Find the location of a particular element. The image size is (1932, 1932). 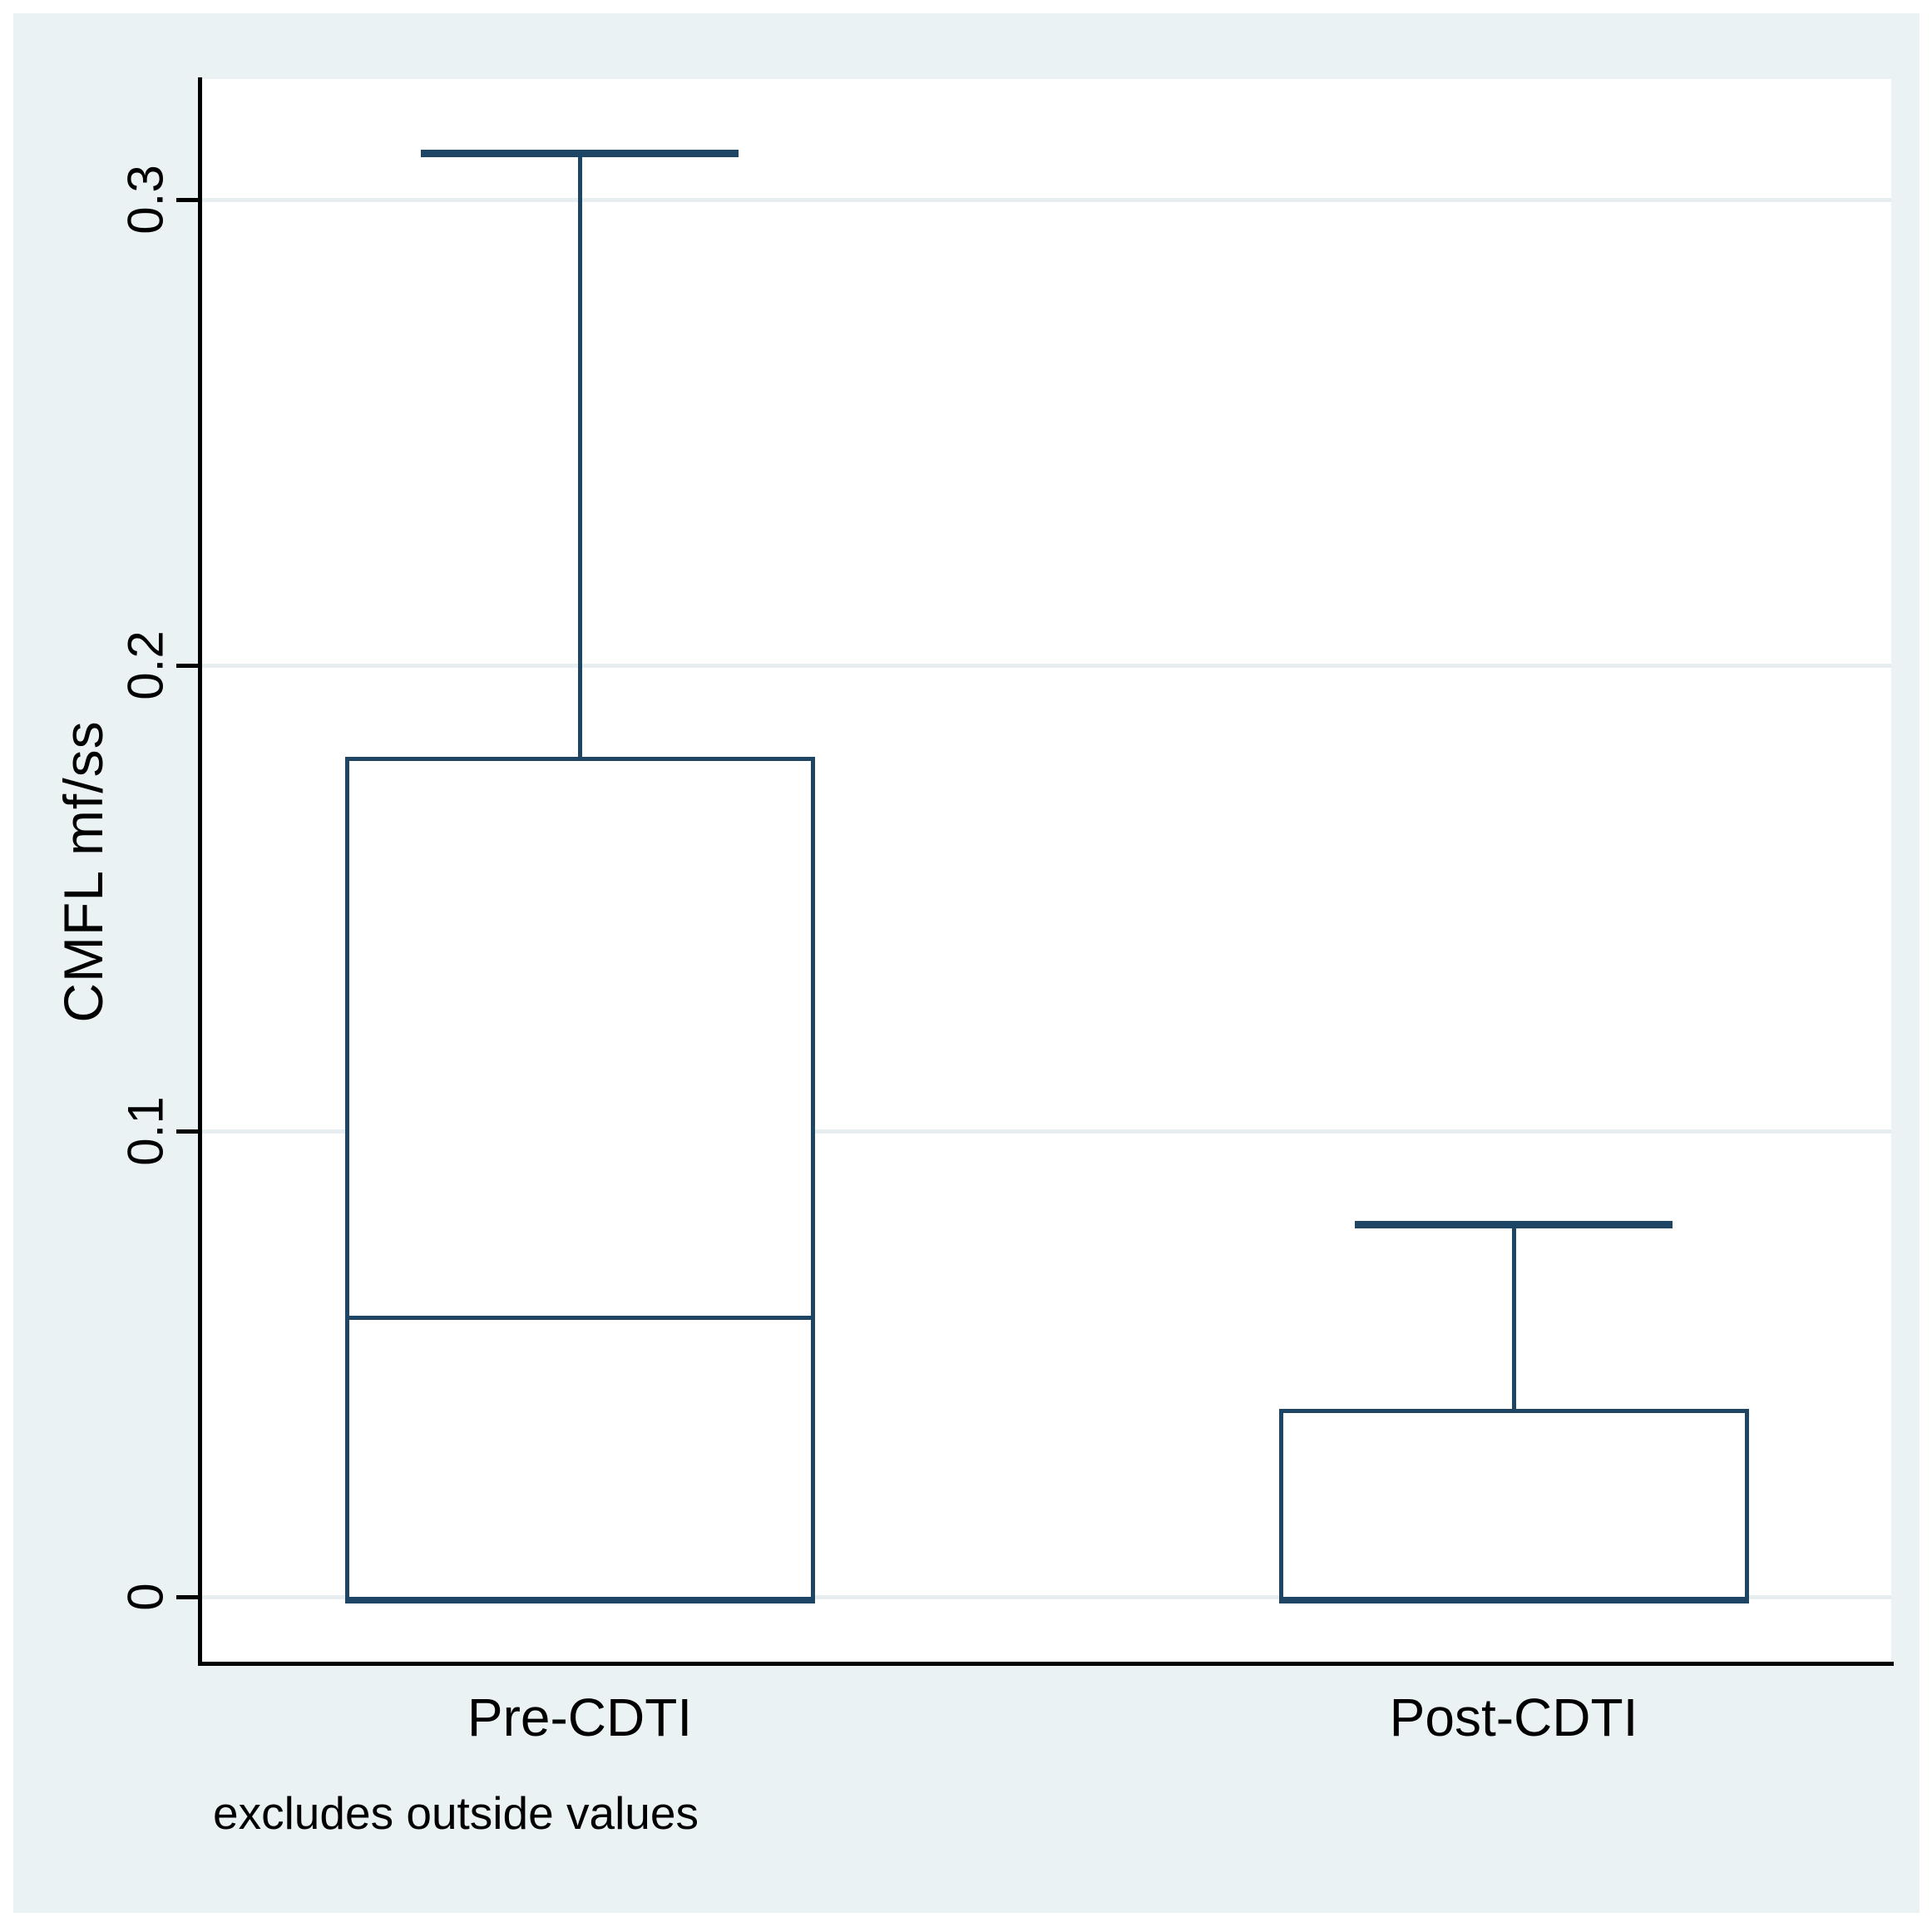

y-tick-label-0.1: 0.1 is located at coordinates (145, 1131).